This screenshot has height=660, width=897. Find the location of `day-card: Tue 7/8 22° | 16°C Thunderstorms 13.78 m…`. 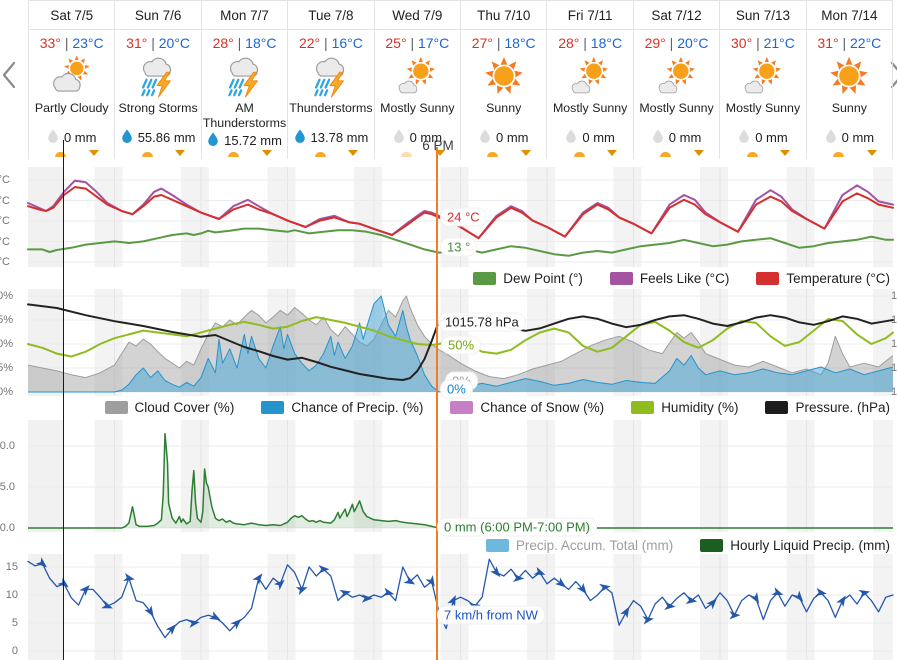

day-card: Tue 7/8 22° | 16°C Thunderstorms 13.78 m… is located at coordinates (330, 80).